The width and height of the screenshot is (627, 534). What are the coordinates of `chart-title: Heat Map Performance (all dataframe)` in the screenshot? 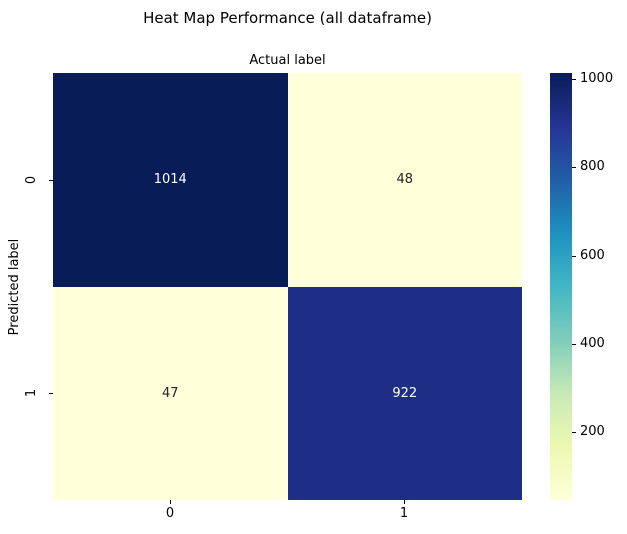 It's located at (287, 18).